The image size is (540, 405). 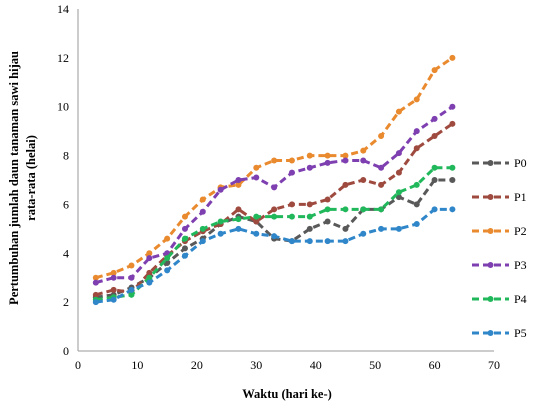 I want to click on legend-item-p0: P0, so click(x=499, y=163).